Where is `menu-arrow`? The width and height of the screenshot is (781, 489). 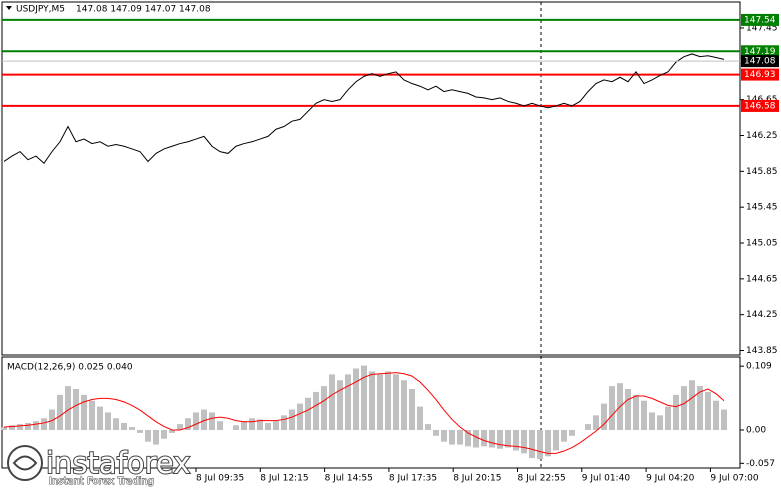
menu-arrow is located at coordinates (9, 8).